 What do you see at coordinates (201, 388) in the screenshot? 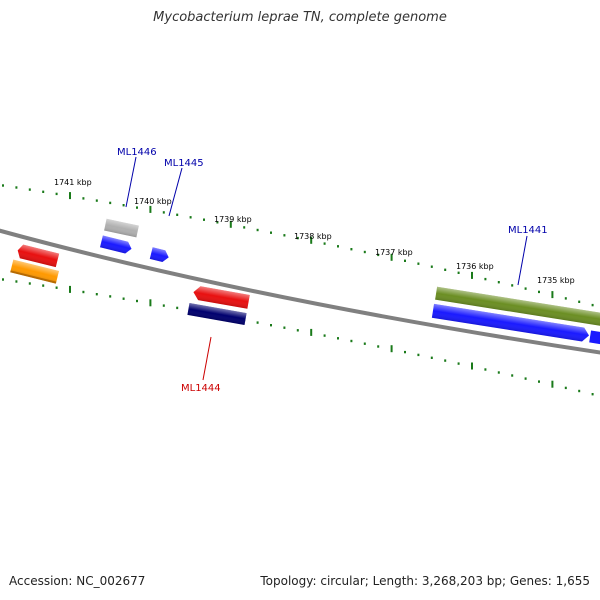
I see `gene-label-ml1444: ML1444` at bounding box center [201, 388].